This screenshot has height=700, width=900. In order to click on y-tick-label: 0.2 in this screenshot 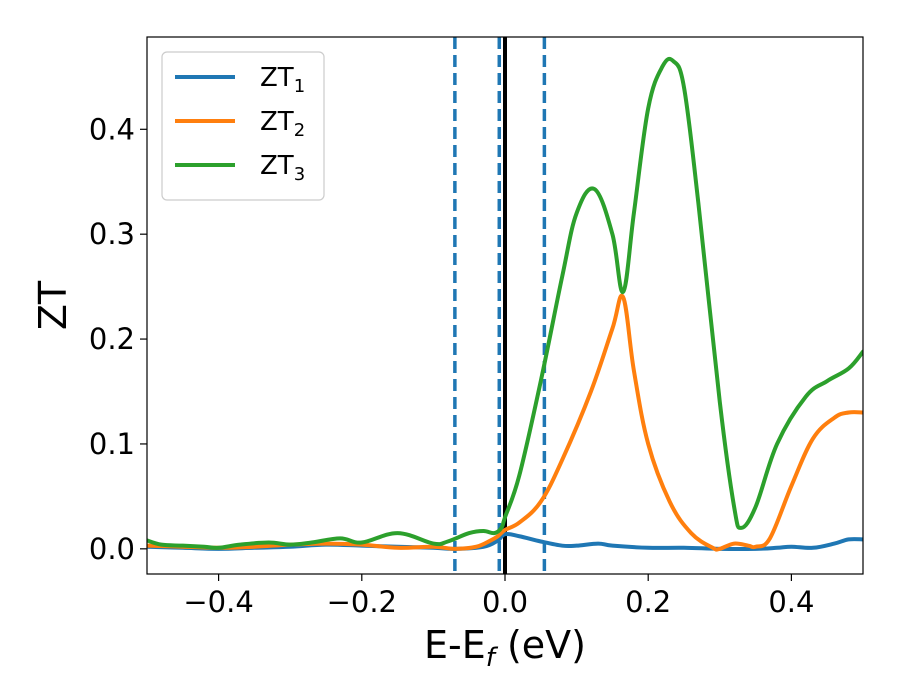, I will do `click(112, 339)`.